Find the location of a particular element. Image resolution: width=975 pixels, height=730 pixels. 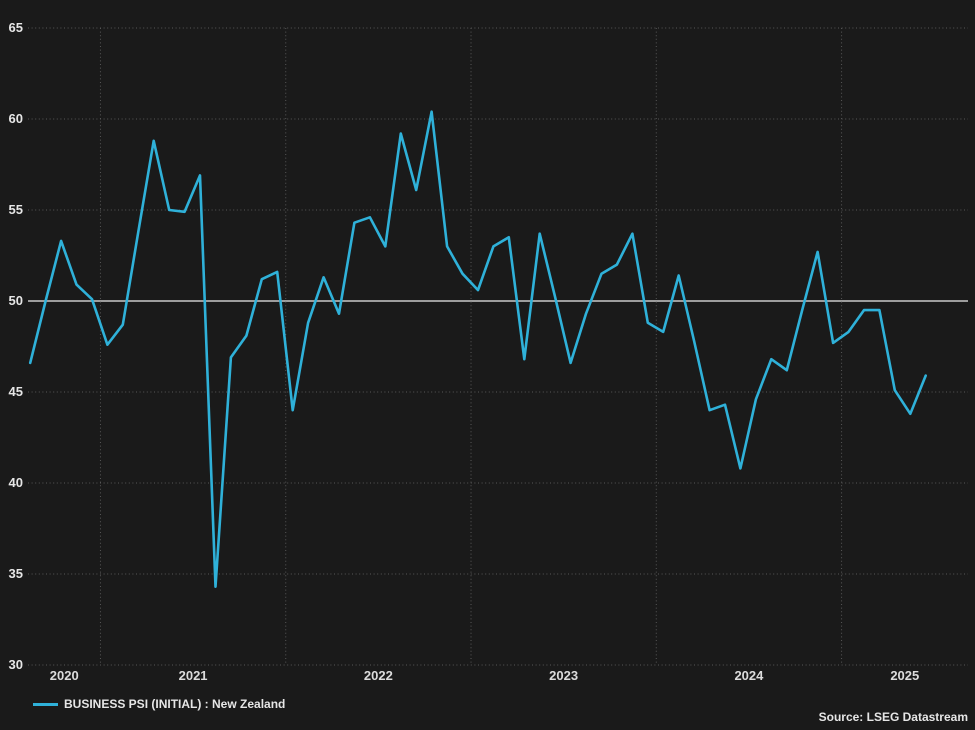

y-tick-label-60: 60 is located at coordinates (15, 118).